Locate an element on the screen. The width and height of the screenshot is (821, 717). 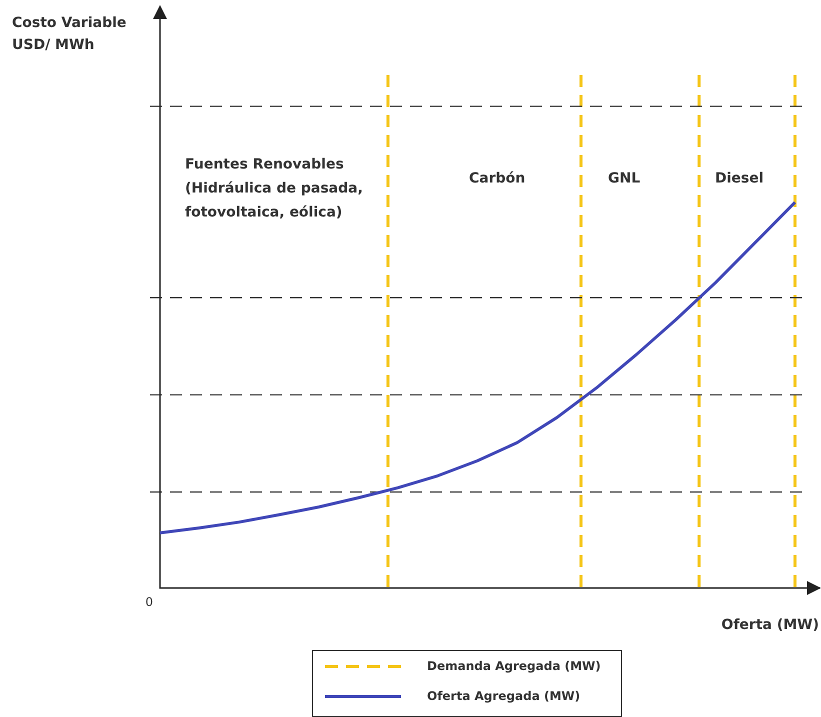
annotation: Fuentes Renovables (Hidráulica de pasada, fotovoltaica, eólica) is located at coordinates (274, 188).